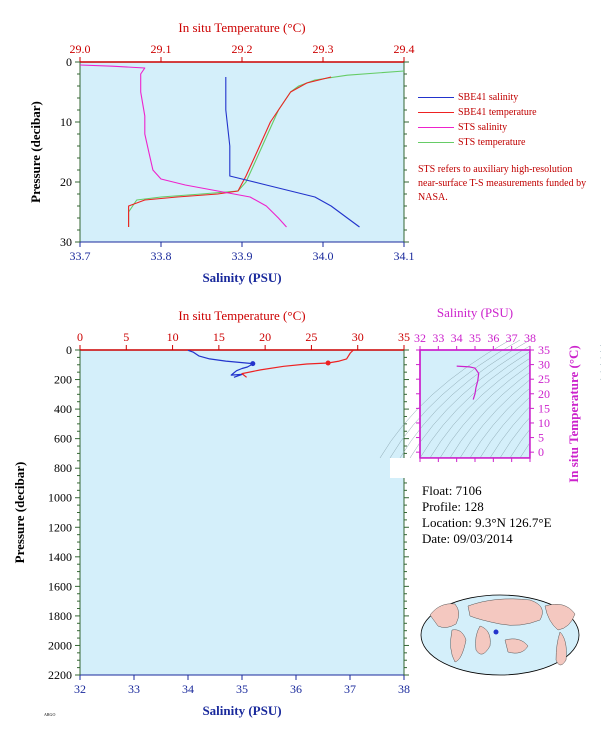 The width and height of the screenshot is (601, 741). Describe the element at coordinates (60, 645) in the screenshot. I see `bottom-pressure-tick-label: 2000` at that location.